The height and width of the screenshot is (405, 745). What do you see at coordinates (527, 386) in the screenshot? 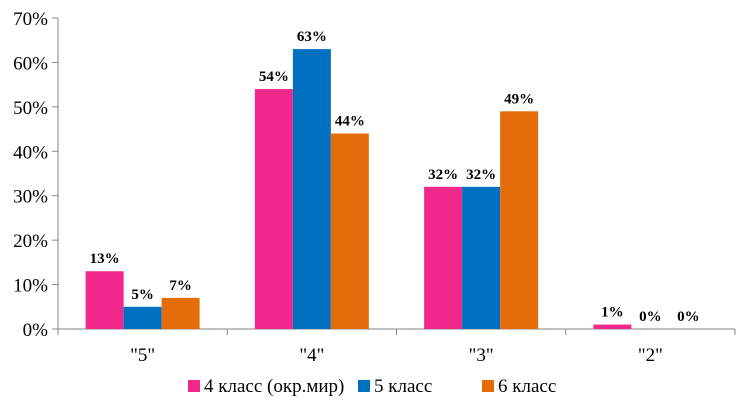
I see `legend-label: 6 класс` at bounding box center [527, 386].